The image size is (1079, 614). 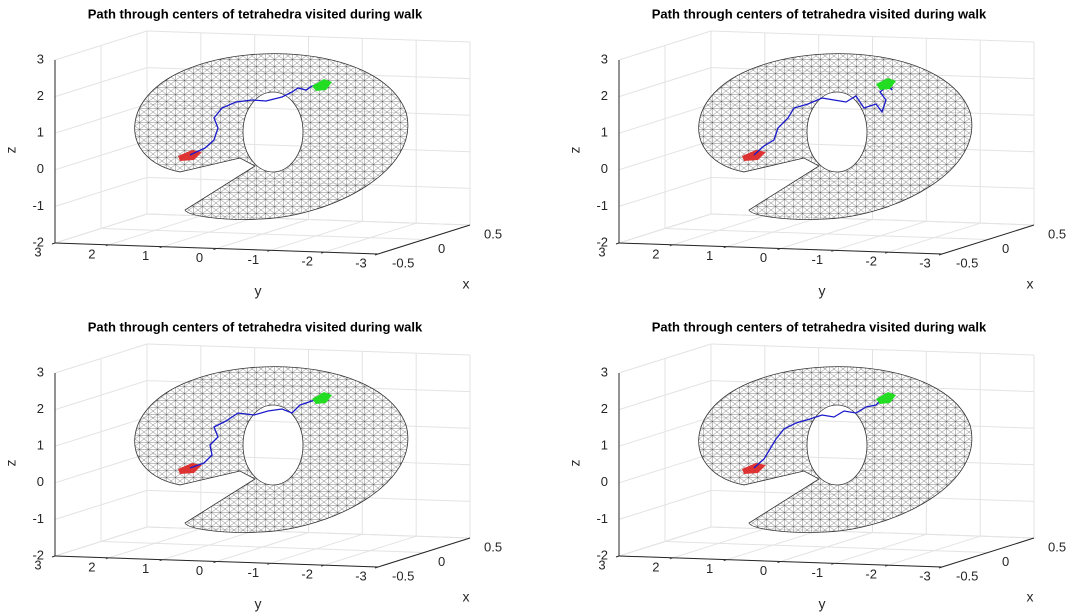 I want to click on z-tick-label: 0, so click(x=604, y=168).